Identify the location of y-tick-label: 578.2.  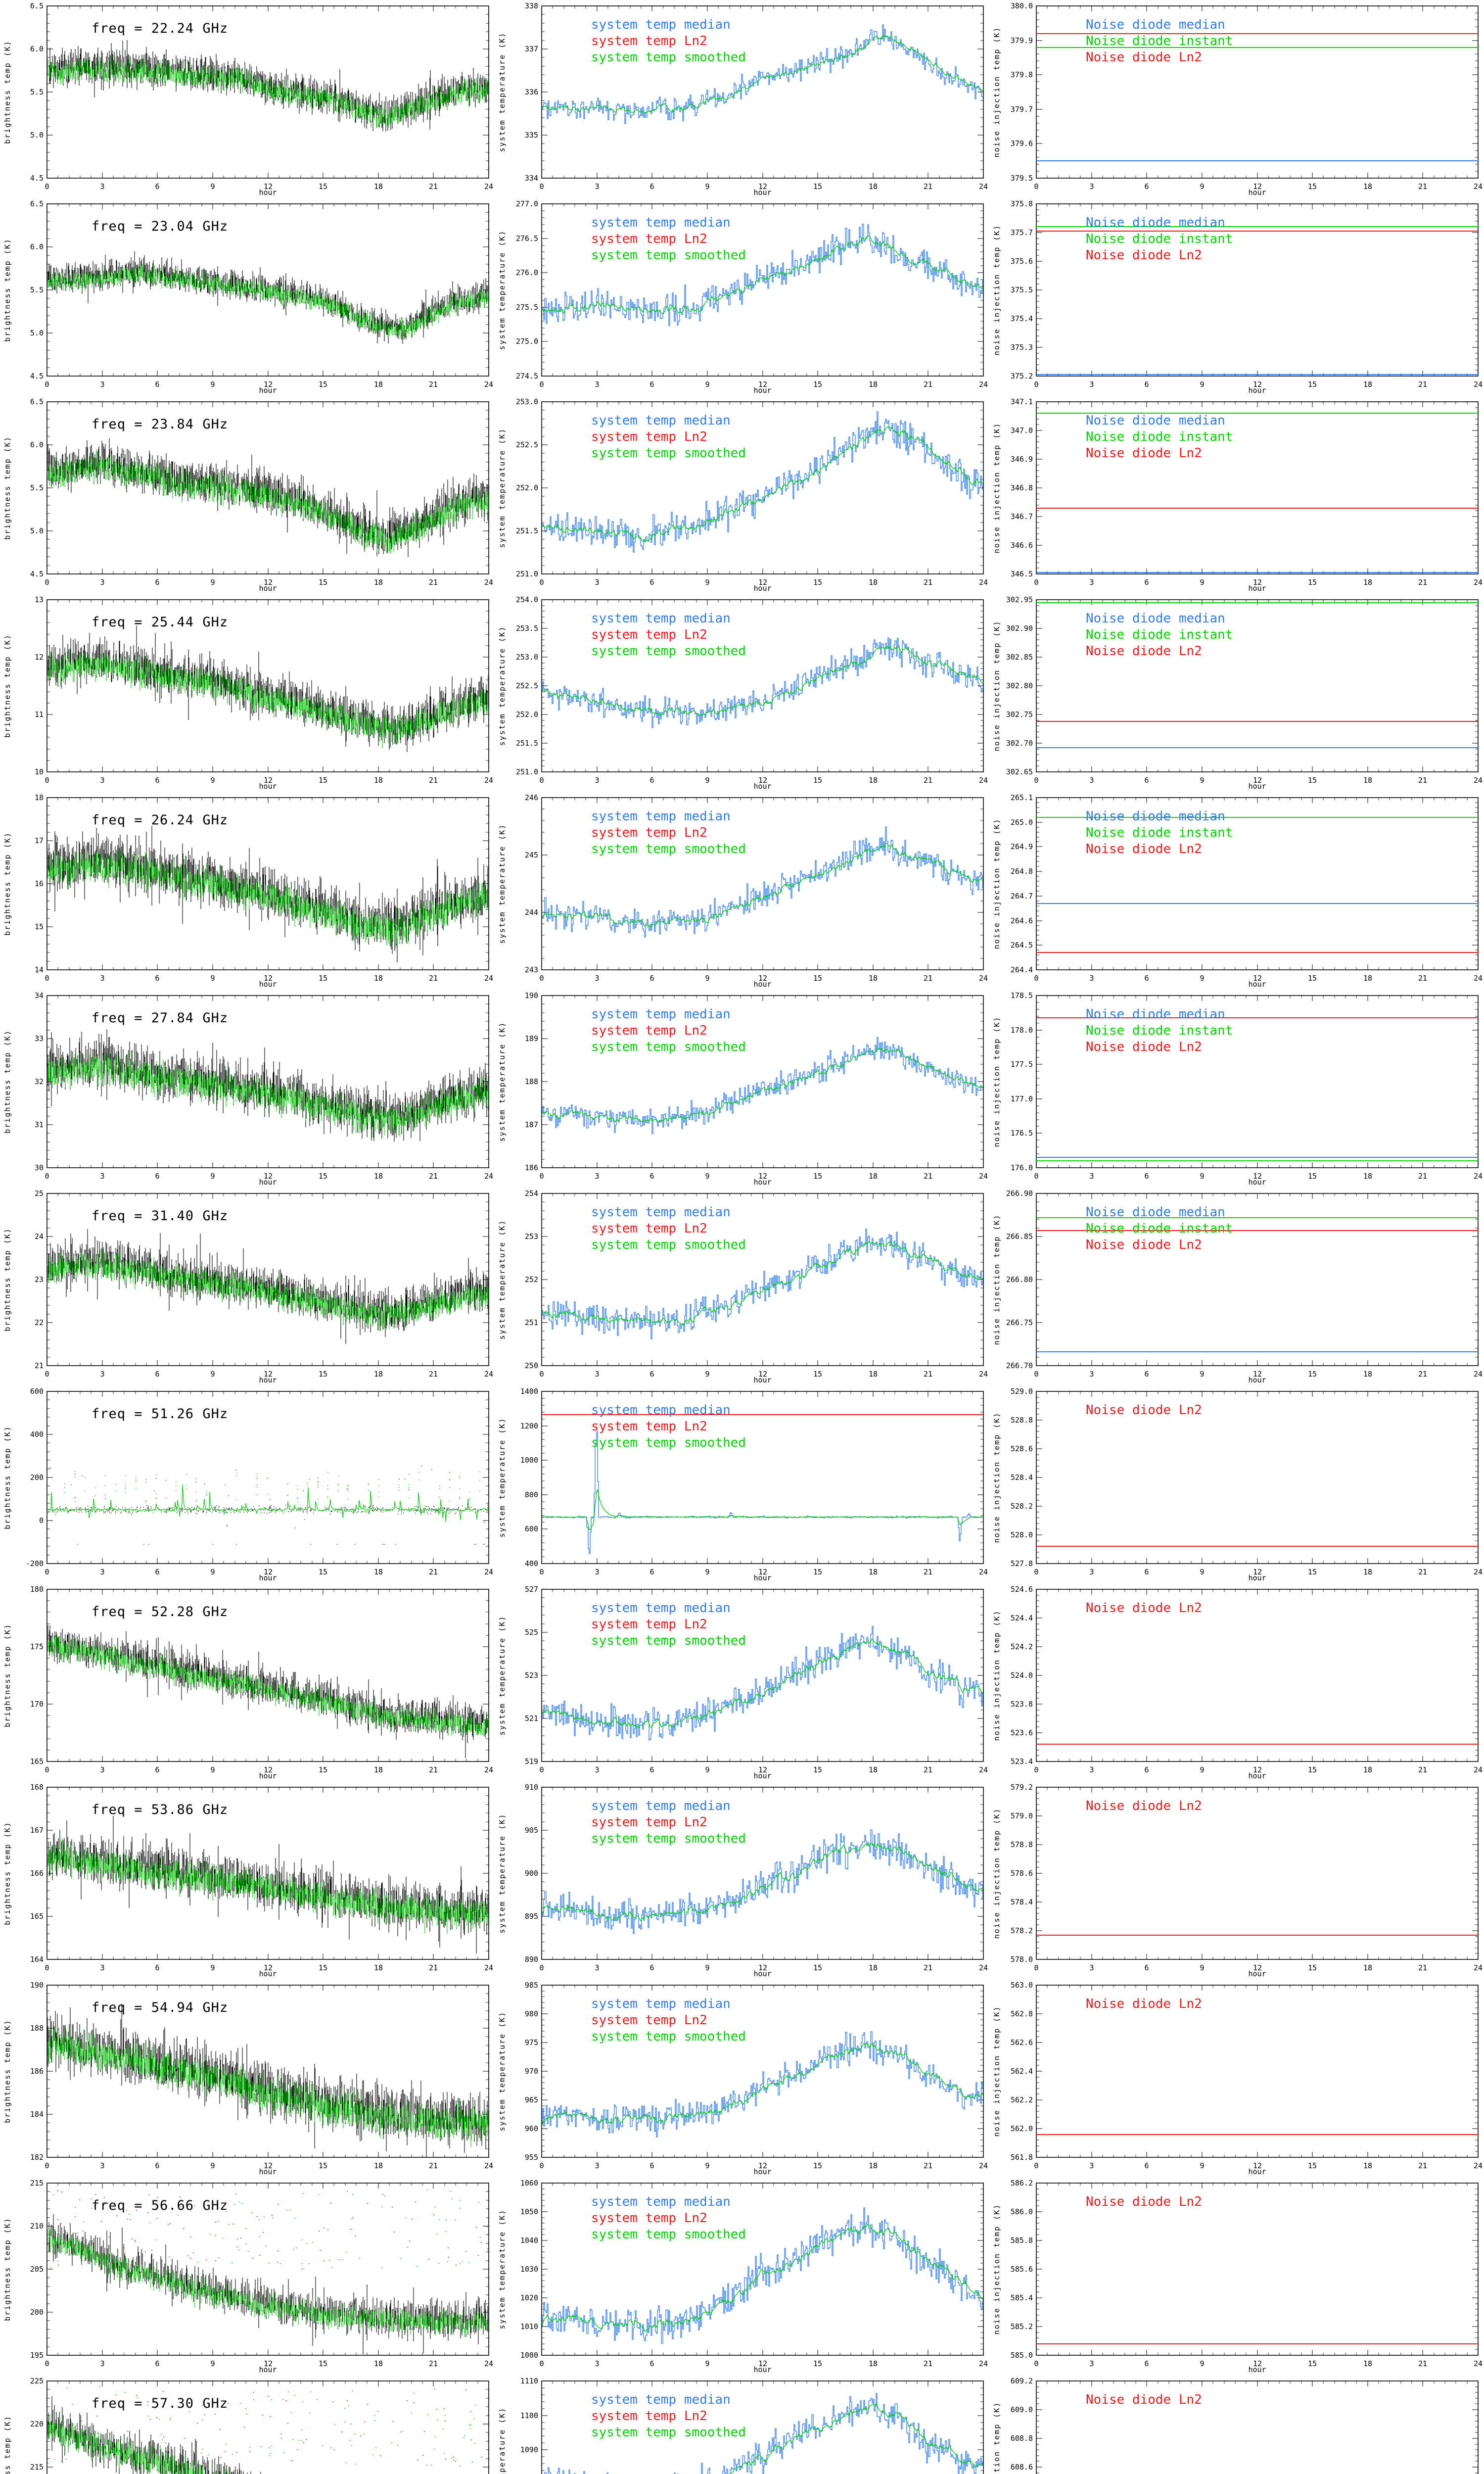
(1022, 1931).